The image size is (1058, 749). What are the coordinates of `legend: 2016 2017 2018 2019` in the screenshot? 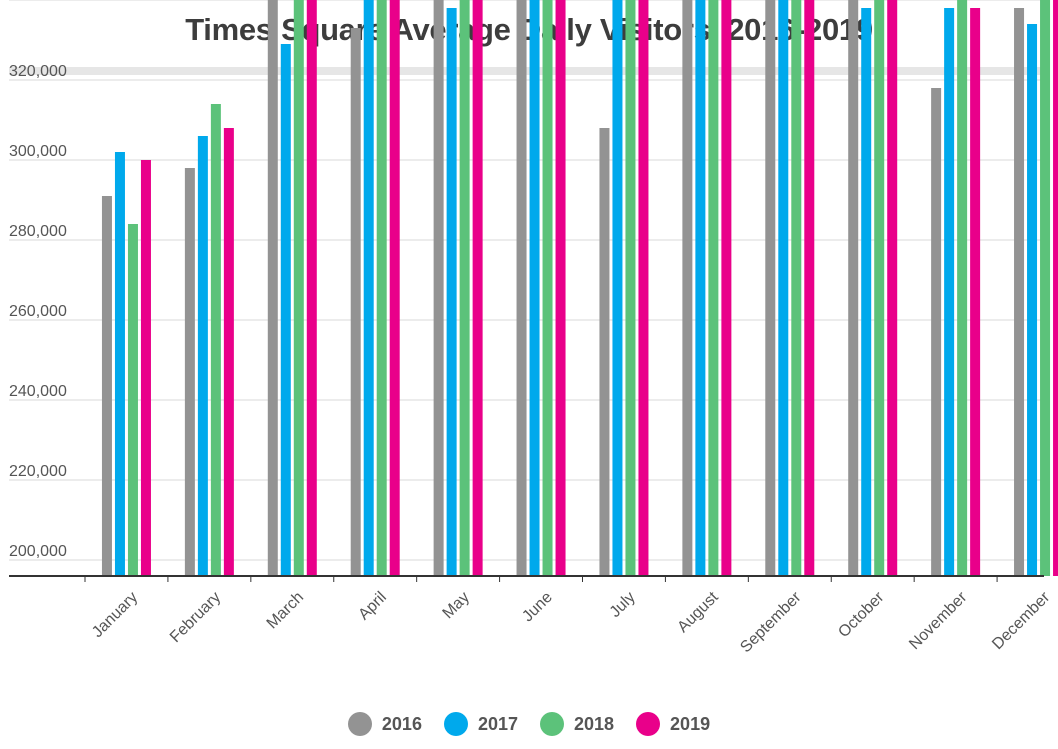 It's located at (529, 724).